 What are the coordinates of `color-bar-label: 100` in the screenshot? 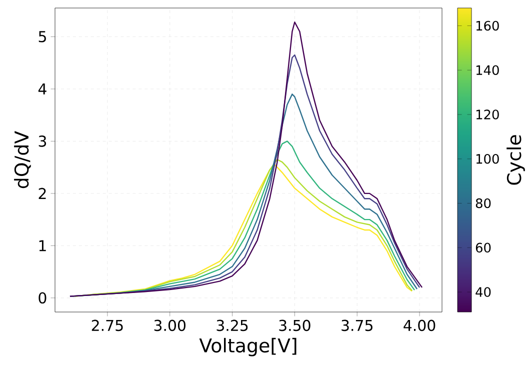 It's located at (487, 159).